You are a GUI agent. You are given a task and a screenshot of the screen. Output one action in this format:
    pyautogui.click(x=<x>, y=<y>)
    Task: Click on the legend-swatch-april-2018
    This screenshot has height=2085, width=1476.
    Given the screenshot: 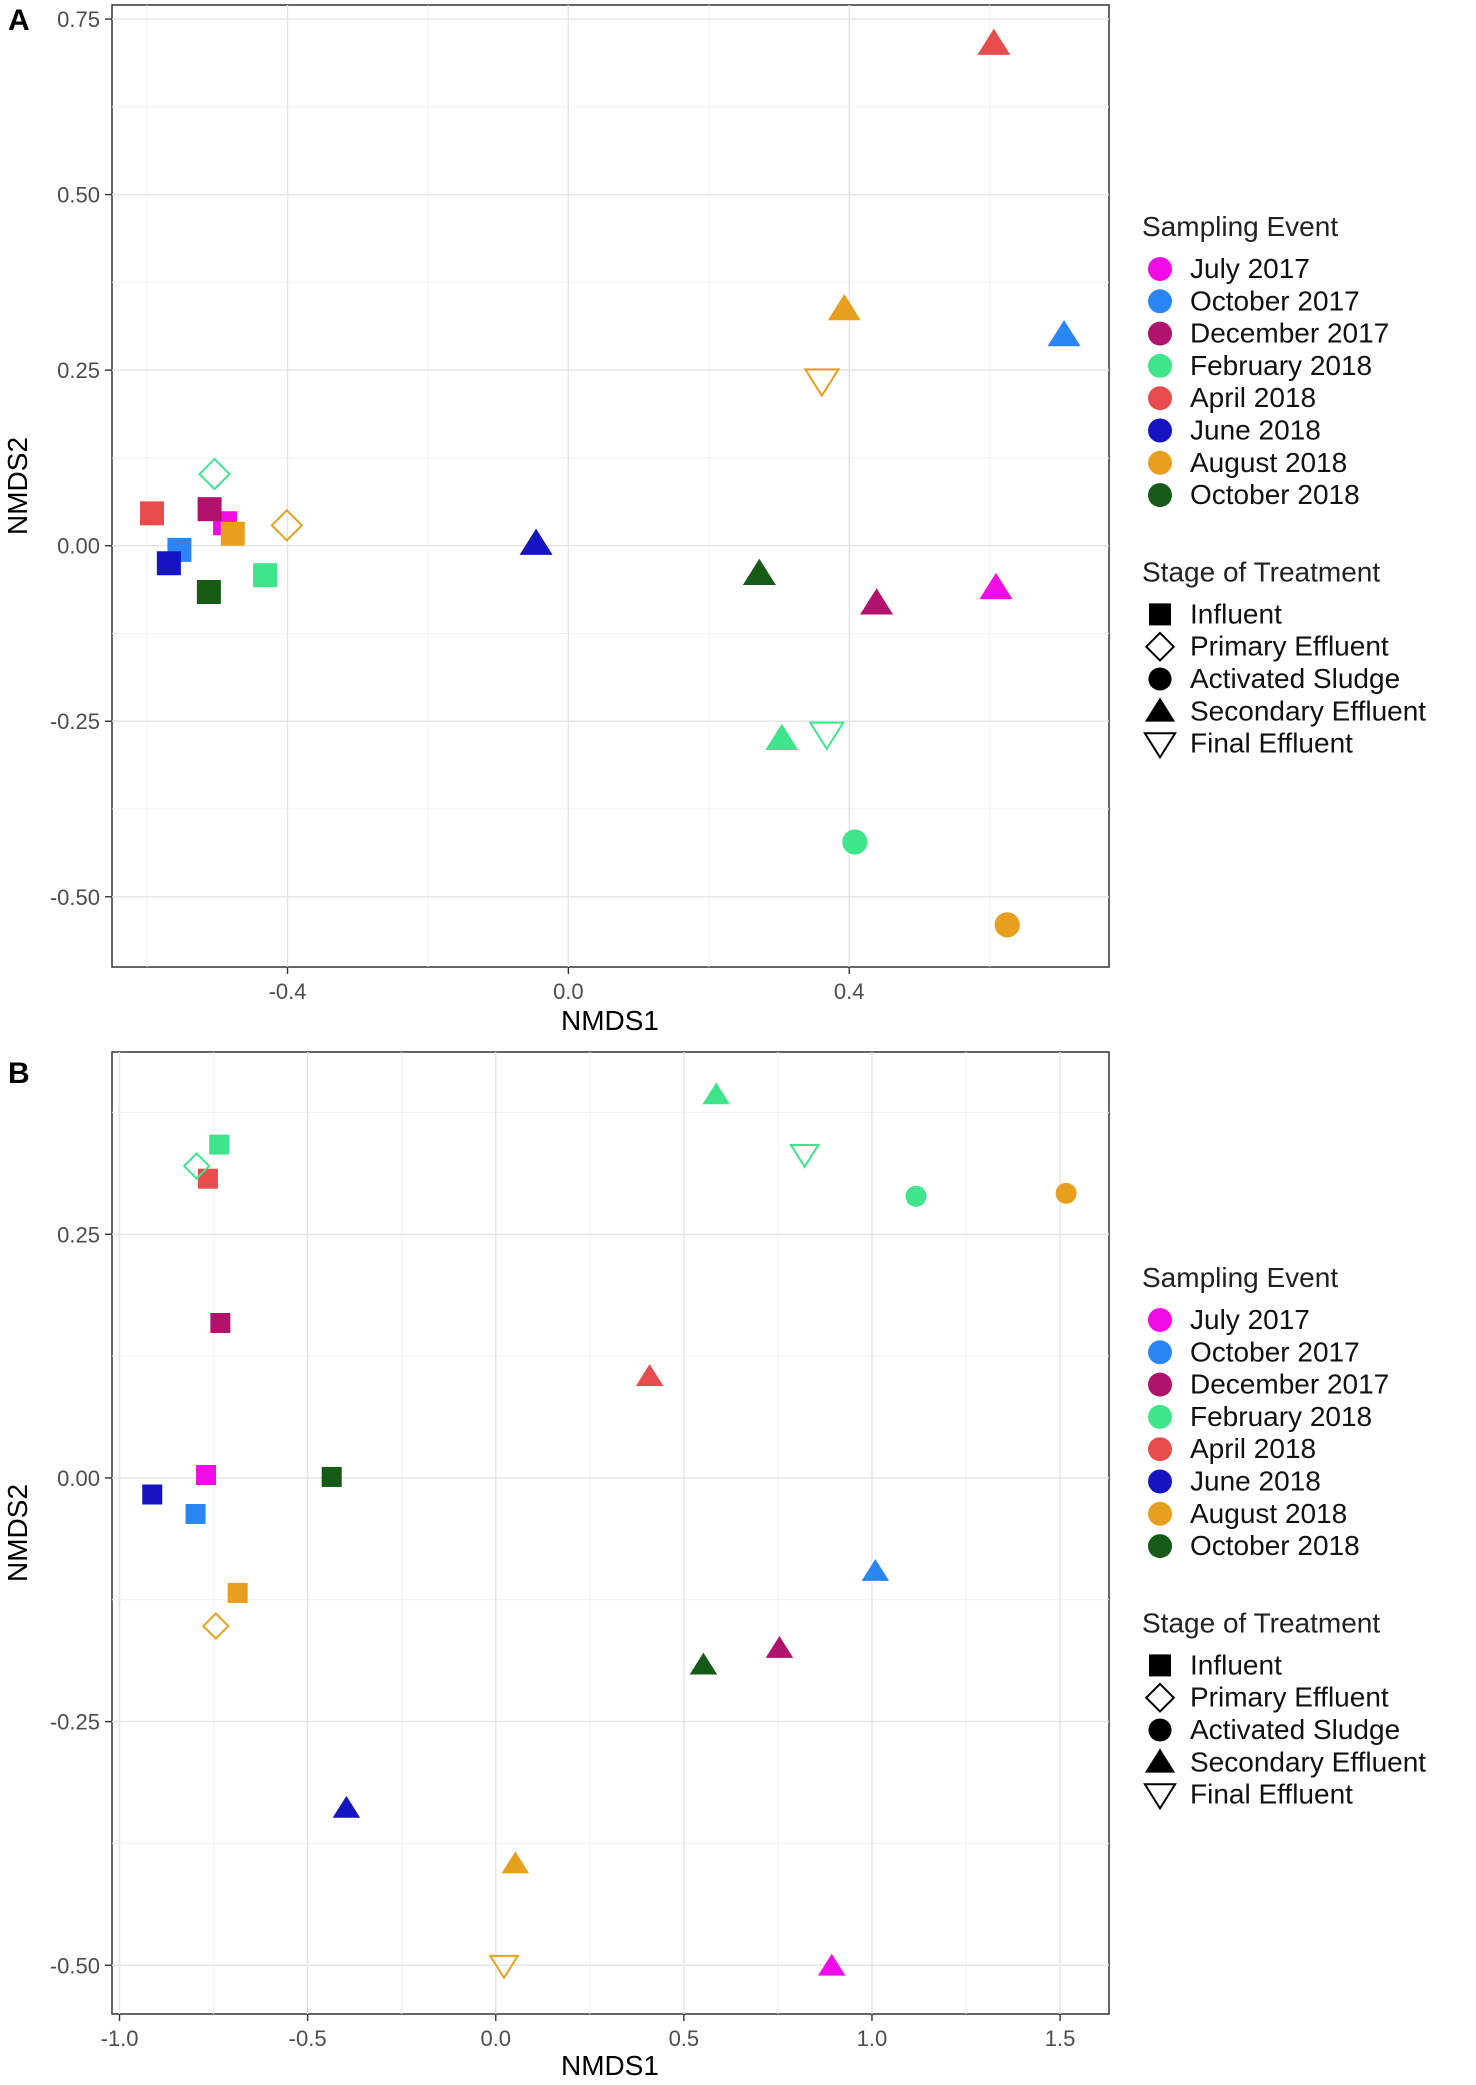 What is the action you would take?
    pyautogui.click(x=1160, y=398)
    